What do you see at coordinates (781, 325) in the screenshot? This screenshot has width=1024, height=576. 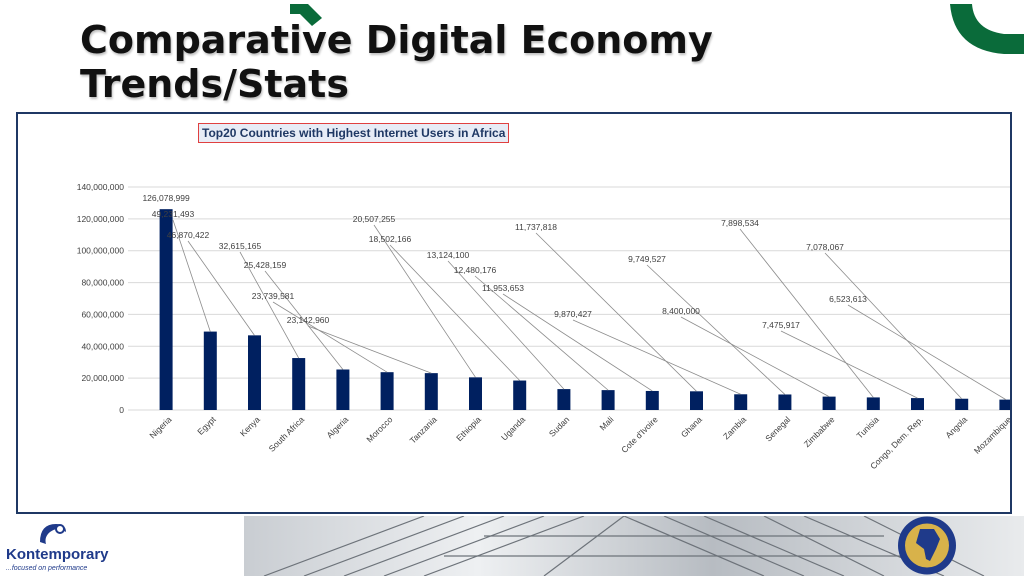 I see `data-label: 7,475,917` at bounding box center [781, 325].